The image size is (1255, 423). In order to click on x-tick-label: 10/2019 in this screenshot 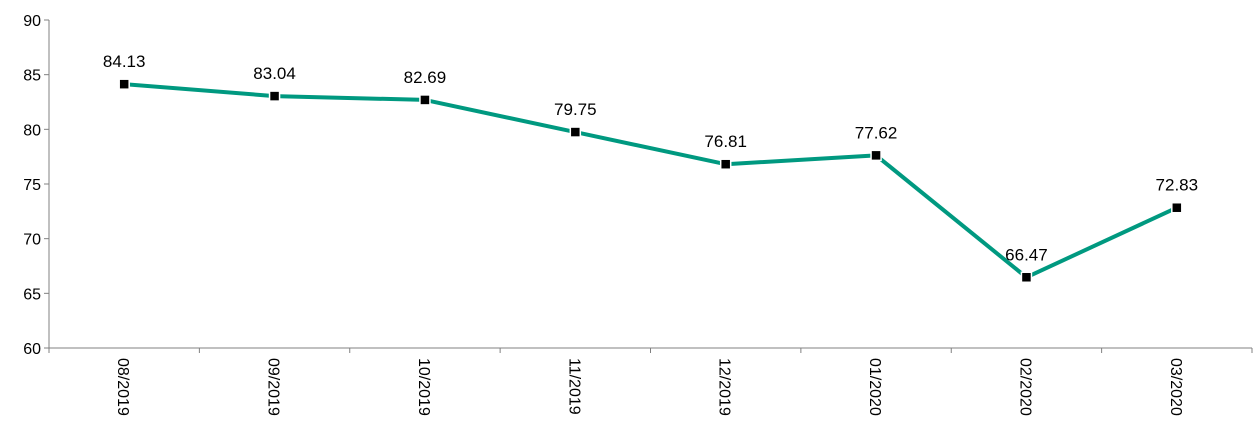, I will do `click(423, 387)`.